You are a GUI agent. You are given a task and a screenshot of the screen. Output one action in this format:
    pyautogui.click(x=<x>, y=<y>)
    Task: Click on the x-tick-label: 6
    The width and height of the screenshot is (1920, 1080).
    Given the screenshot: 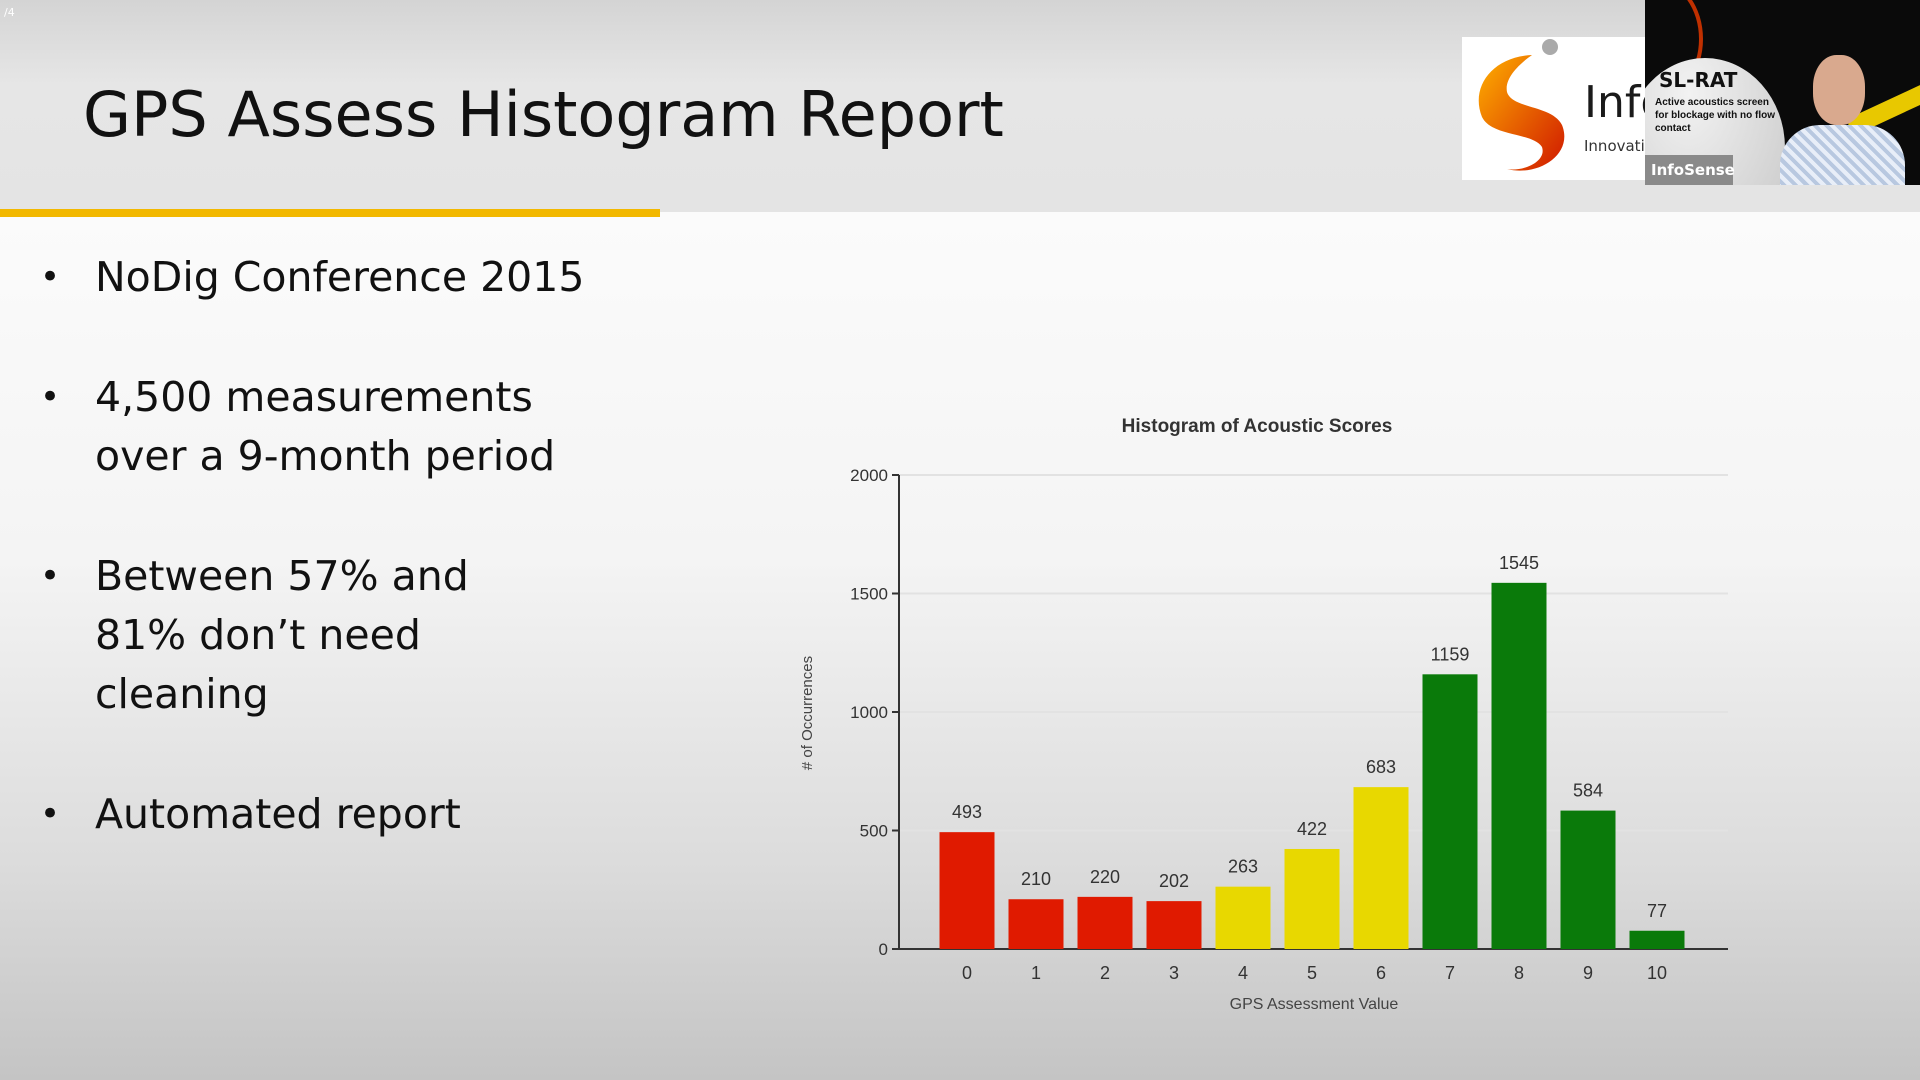 What is the action you would take?
    pyautogui.click(x=1381, y=973)
    